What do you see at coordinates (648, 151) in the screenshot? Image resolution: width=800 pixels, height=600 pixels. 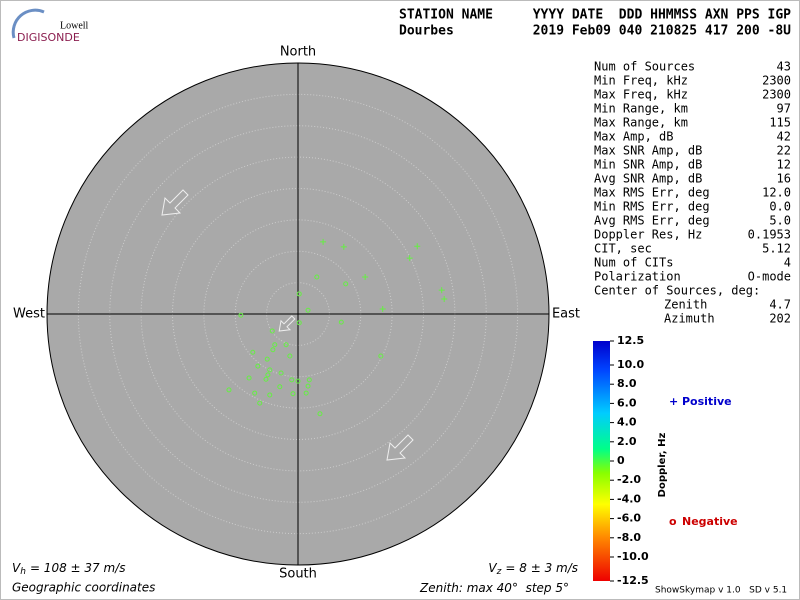 I see `stat-label: Max SNR Amp, dB` at bounding box center [648, 151].